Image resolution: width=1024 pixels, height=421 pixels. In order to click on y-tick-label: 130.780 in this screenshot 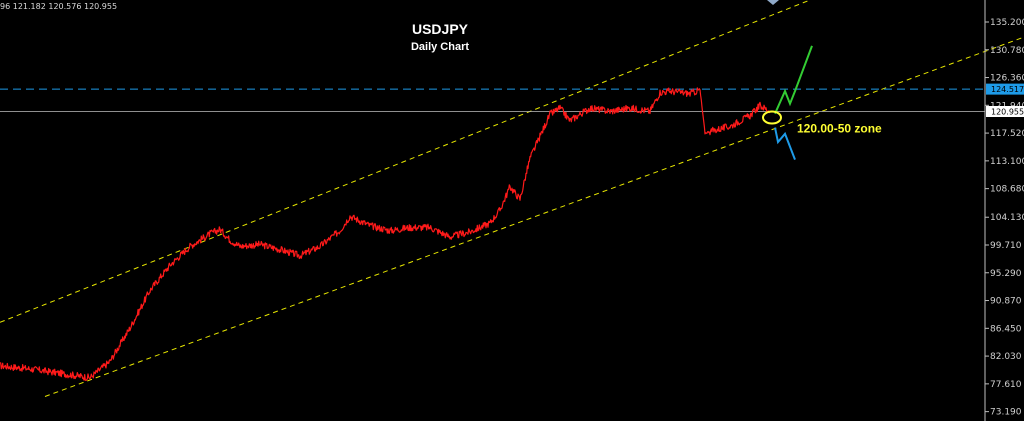, I will do `click(1007, 51)`.